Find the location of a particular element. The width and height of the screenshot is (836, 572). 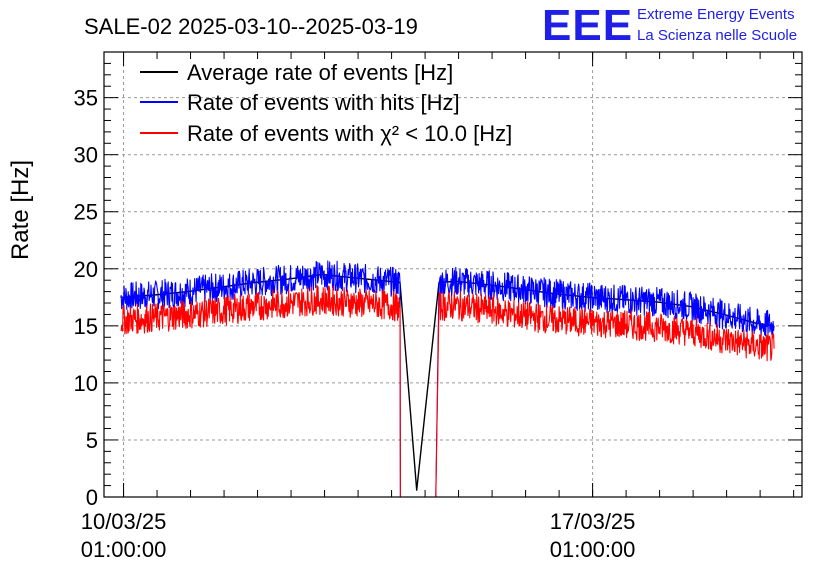

y-tick-label: 25 is located at coordinates (86, 212).